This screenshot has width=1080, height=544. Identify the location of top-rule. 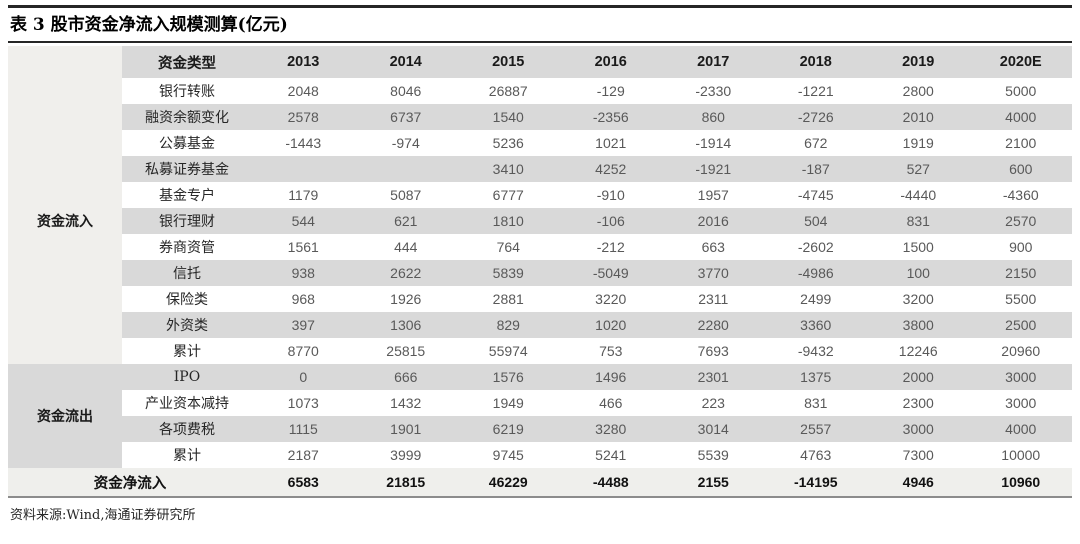
(540, 6).